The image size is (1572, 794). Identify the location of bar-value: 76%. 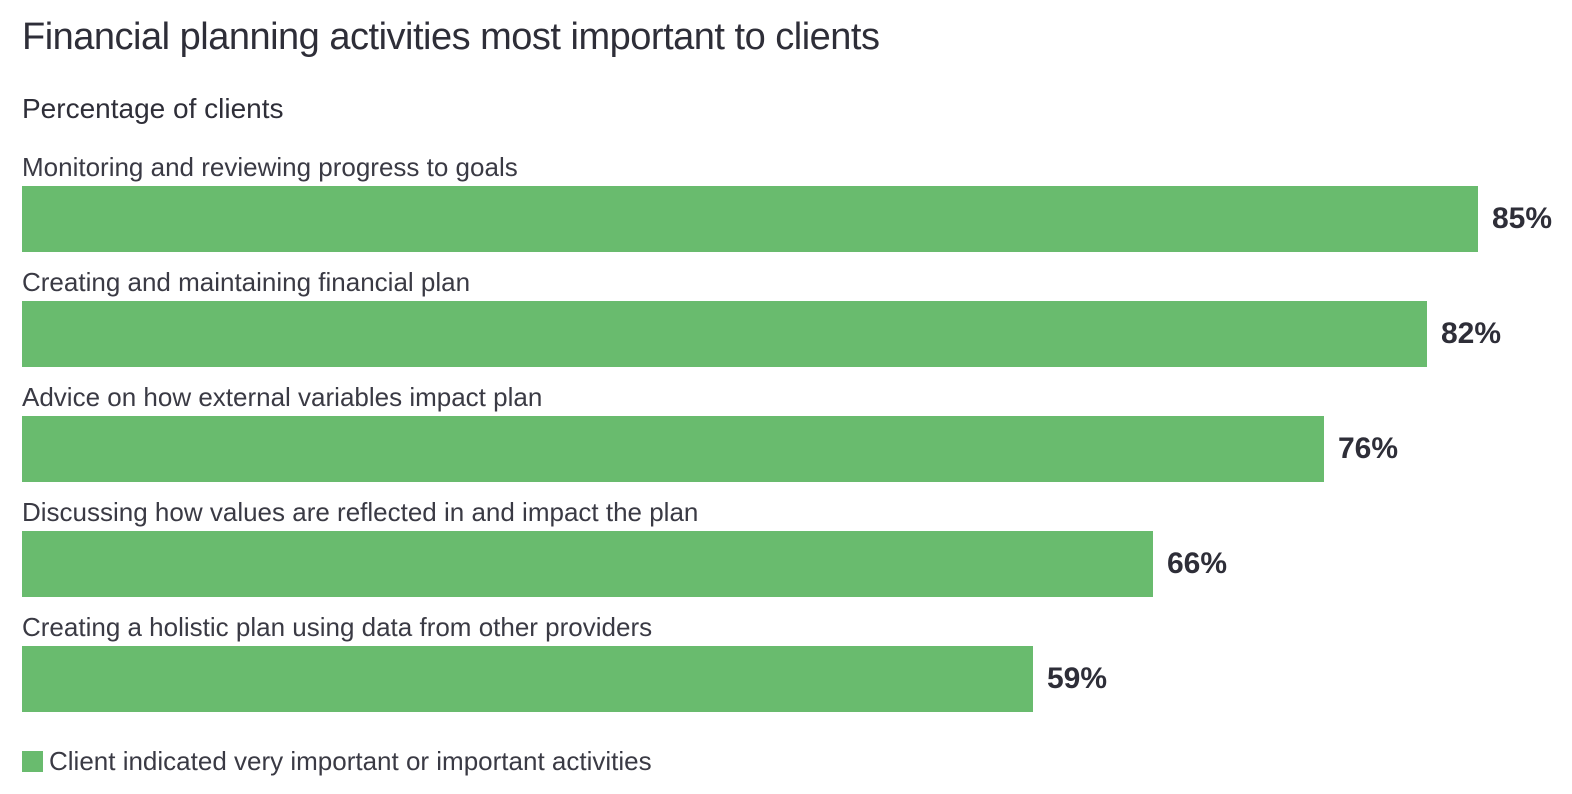
(1368, 448).